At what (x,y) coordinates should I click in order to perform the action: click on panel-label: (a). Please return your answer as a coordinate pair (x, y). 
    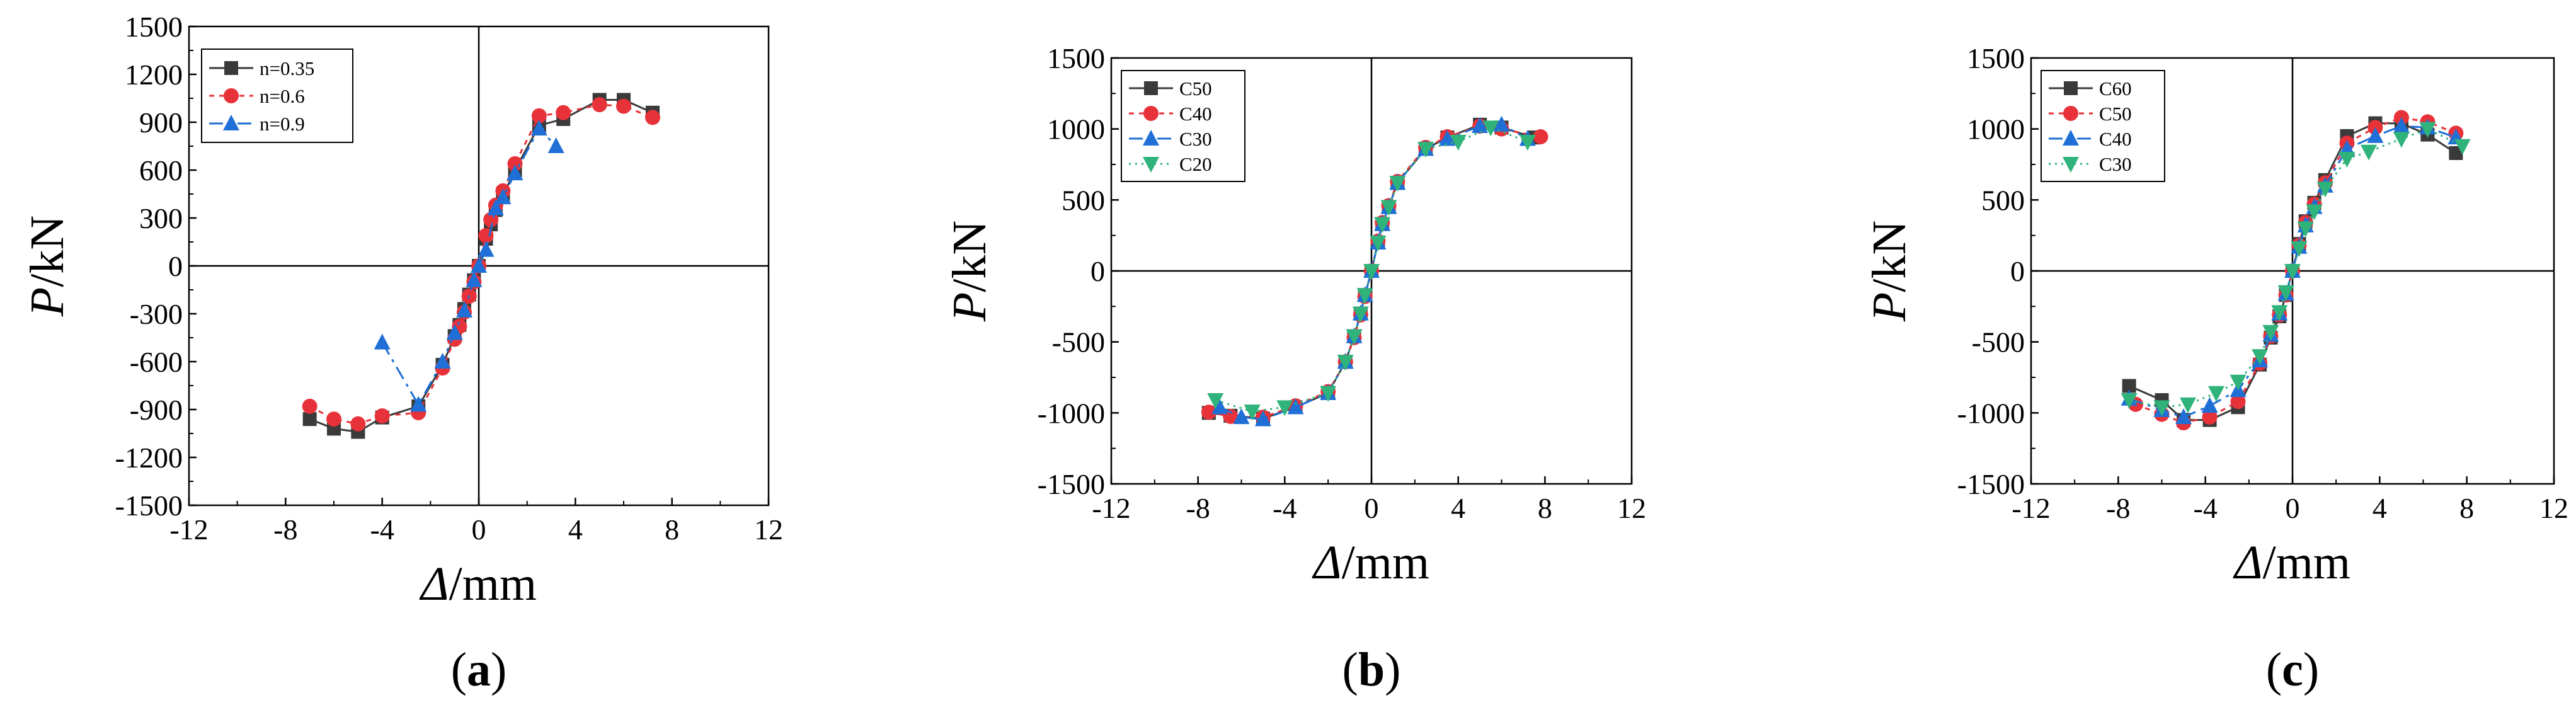
    Looking at the image, I should click on (479, 669).